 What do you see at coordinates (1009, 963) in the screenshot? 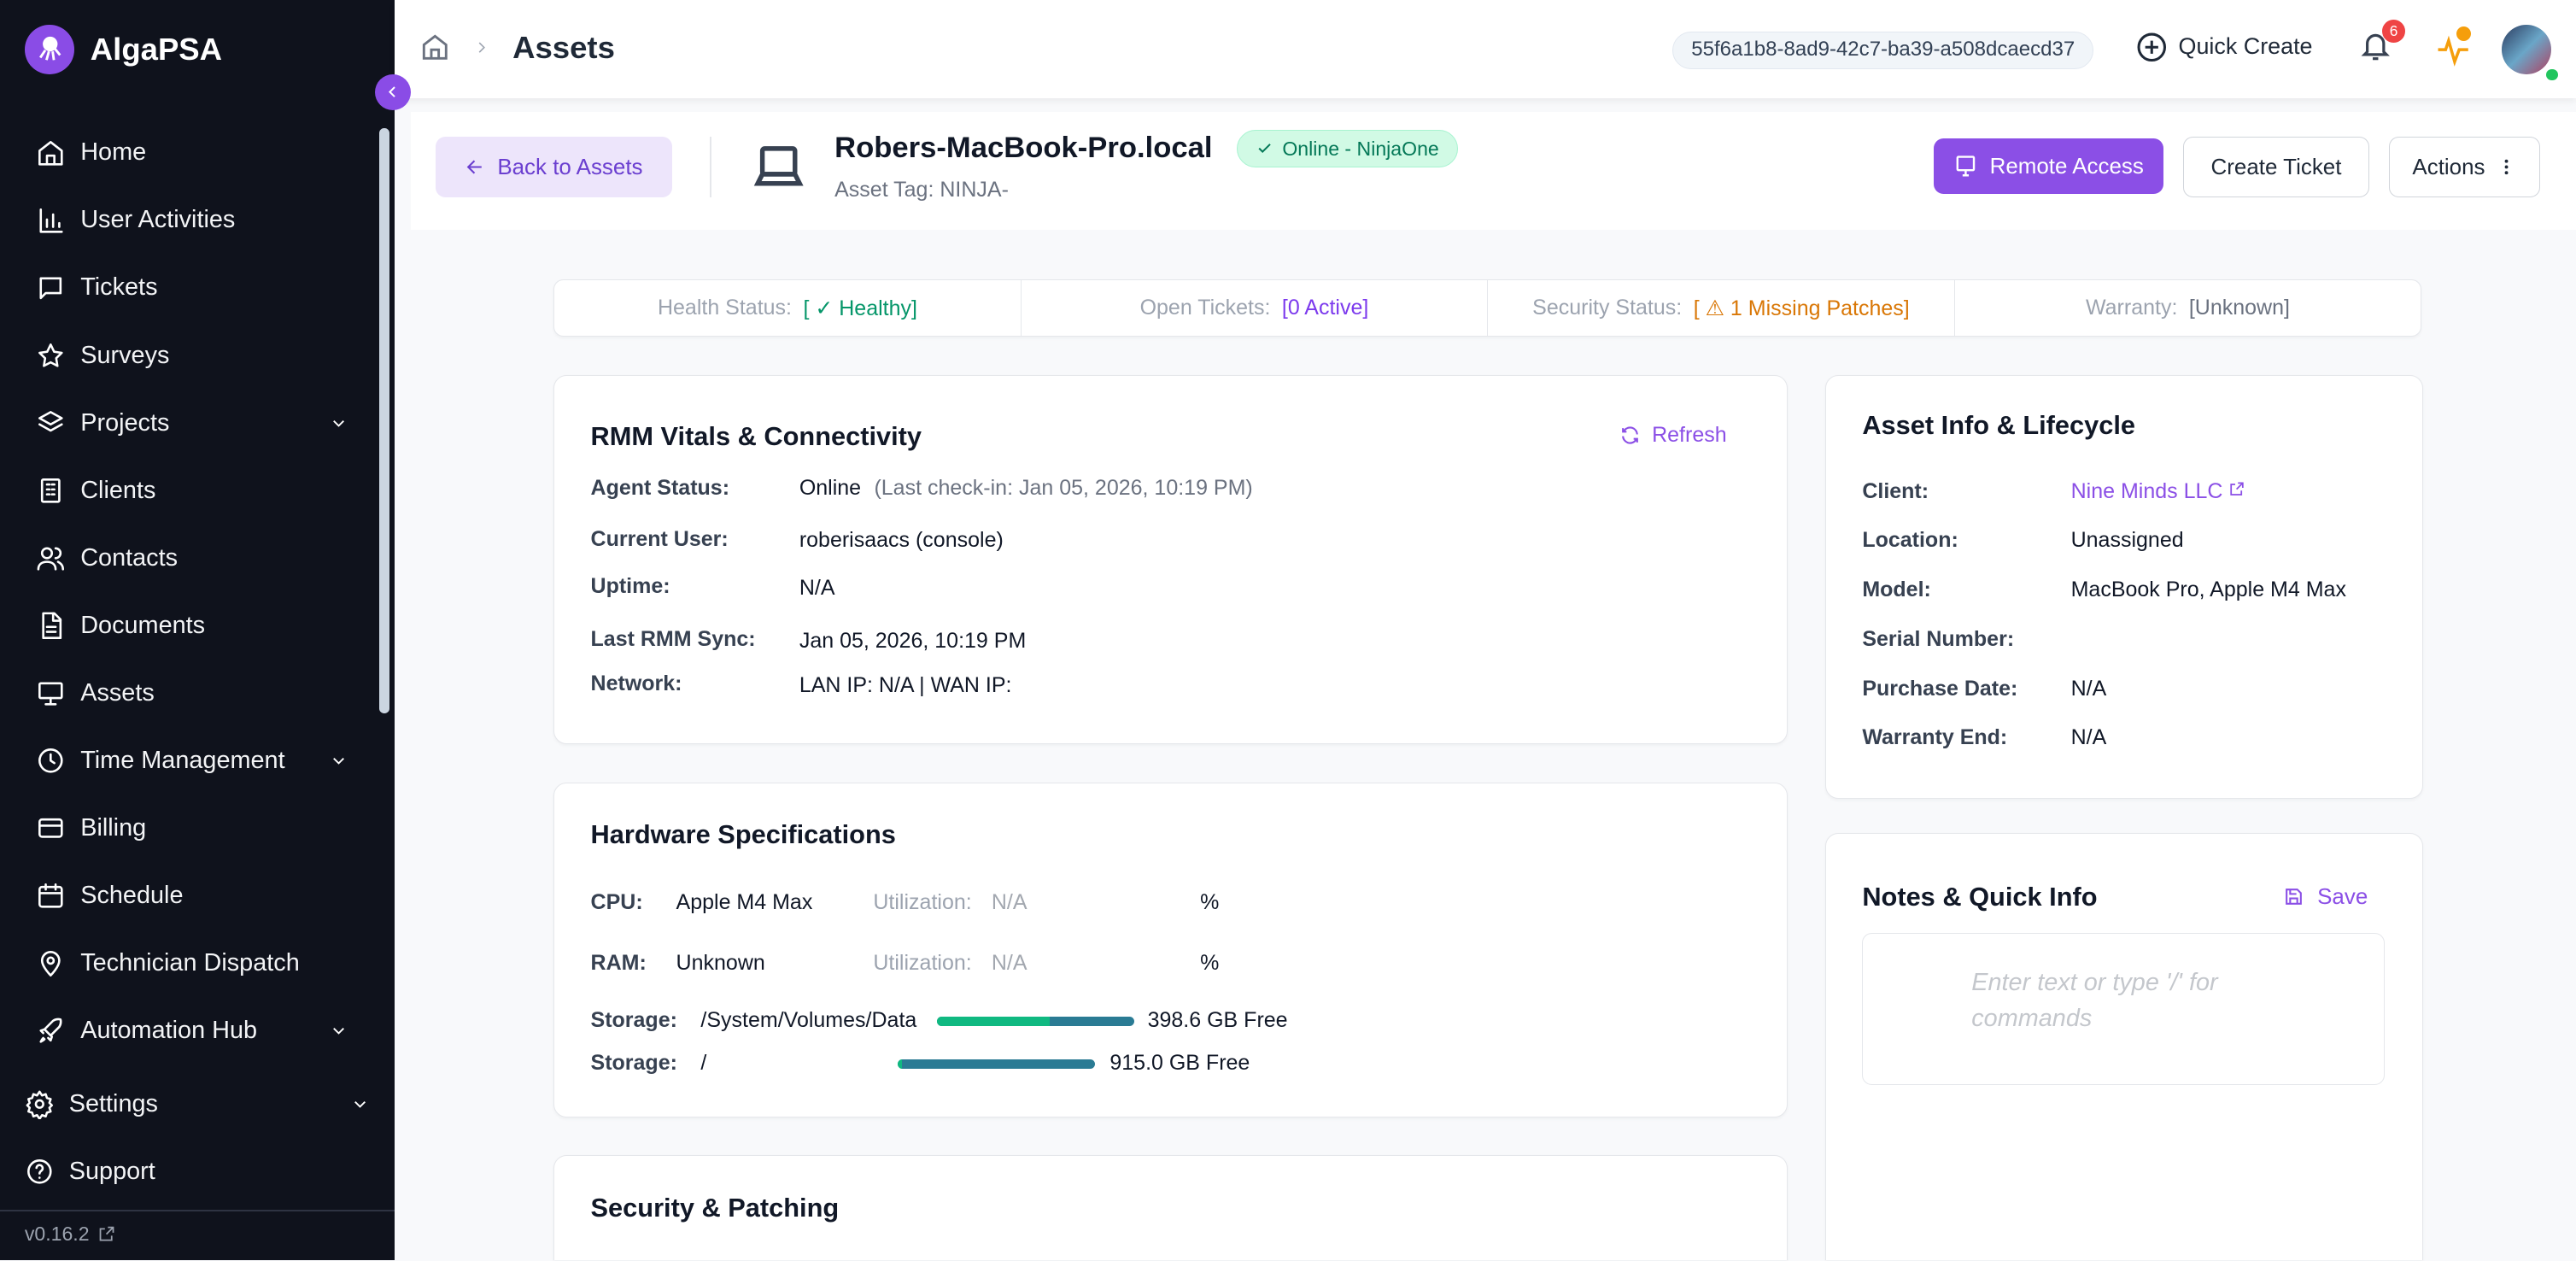
I see `ram-utilization-value: N/A` at bounding box center [1009, 963].